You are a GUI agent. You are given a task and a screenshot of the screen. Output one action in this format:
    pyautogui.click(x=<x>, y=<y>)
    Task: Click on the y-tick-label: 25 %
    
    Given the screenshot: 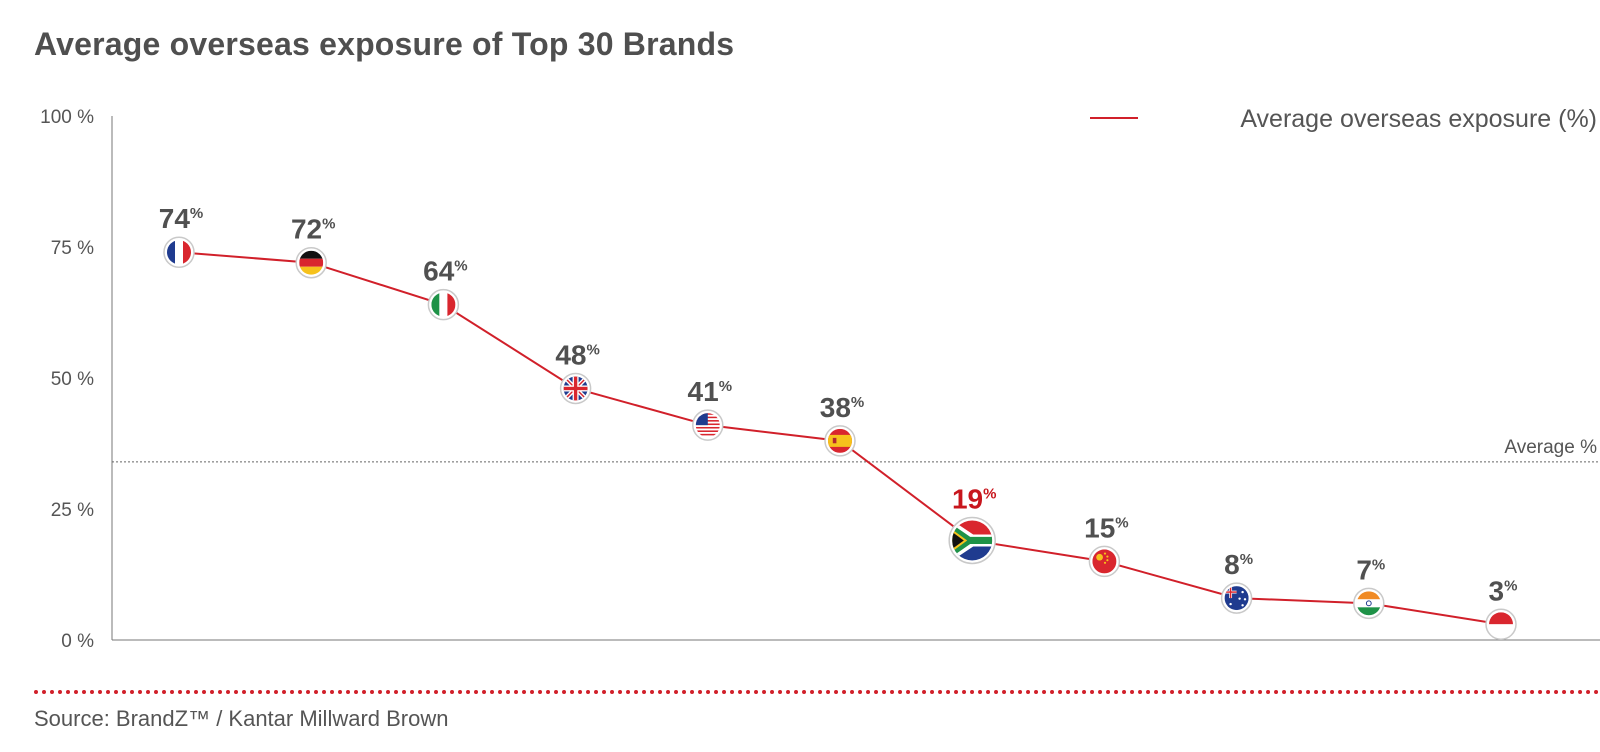 What is the action you would take?
    pyautogui.click(x=72, y=510)
    